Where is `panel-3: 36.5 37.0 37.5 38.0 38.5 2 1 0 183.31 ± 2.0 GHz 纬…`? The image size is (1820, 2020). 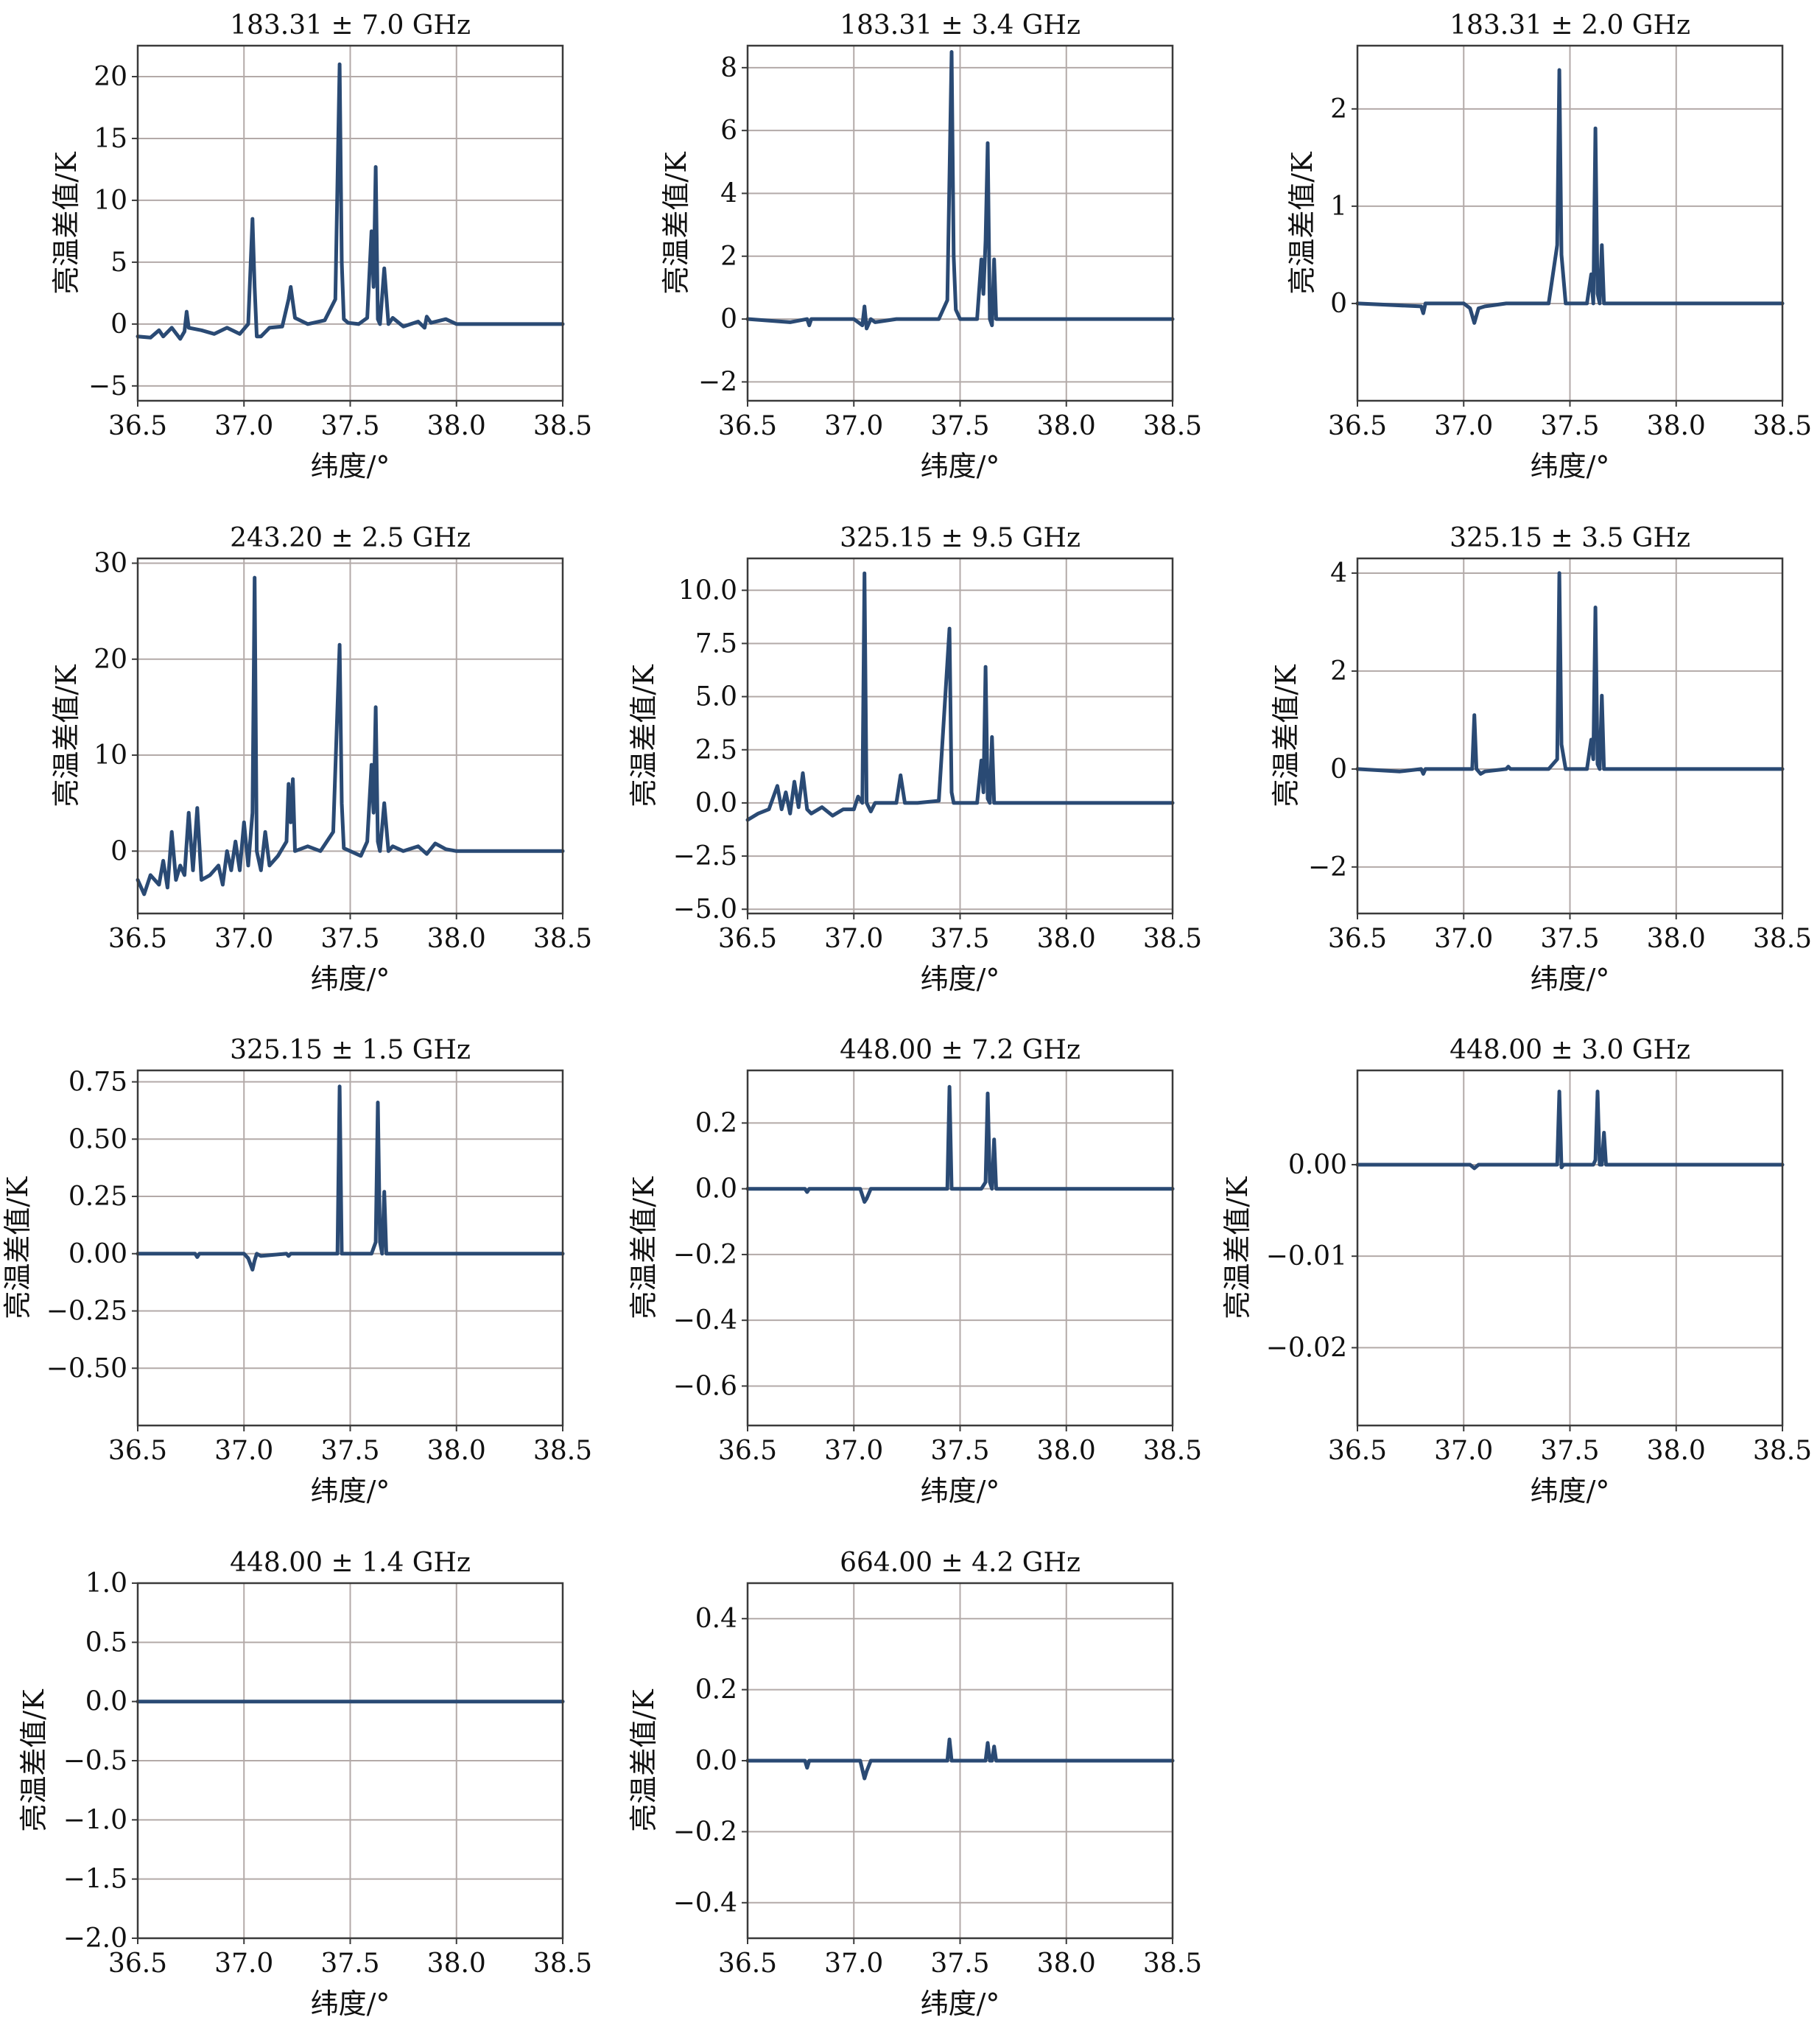 panel-3: 36.5 37.0 37.5 38.0 38.5 2 1 0 183.31 ± 2.0 GHz 纬… is located at coordinates (1549, 247).